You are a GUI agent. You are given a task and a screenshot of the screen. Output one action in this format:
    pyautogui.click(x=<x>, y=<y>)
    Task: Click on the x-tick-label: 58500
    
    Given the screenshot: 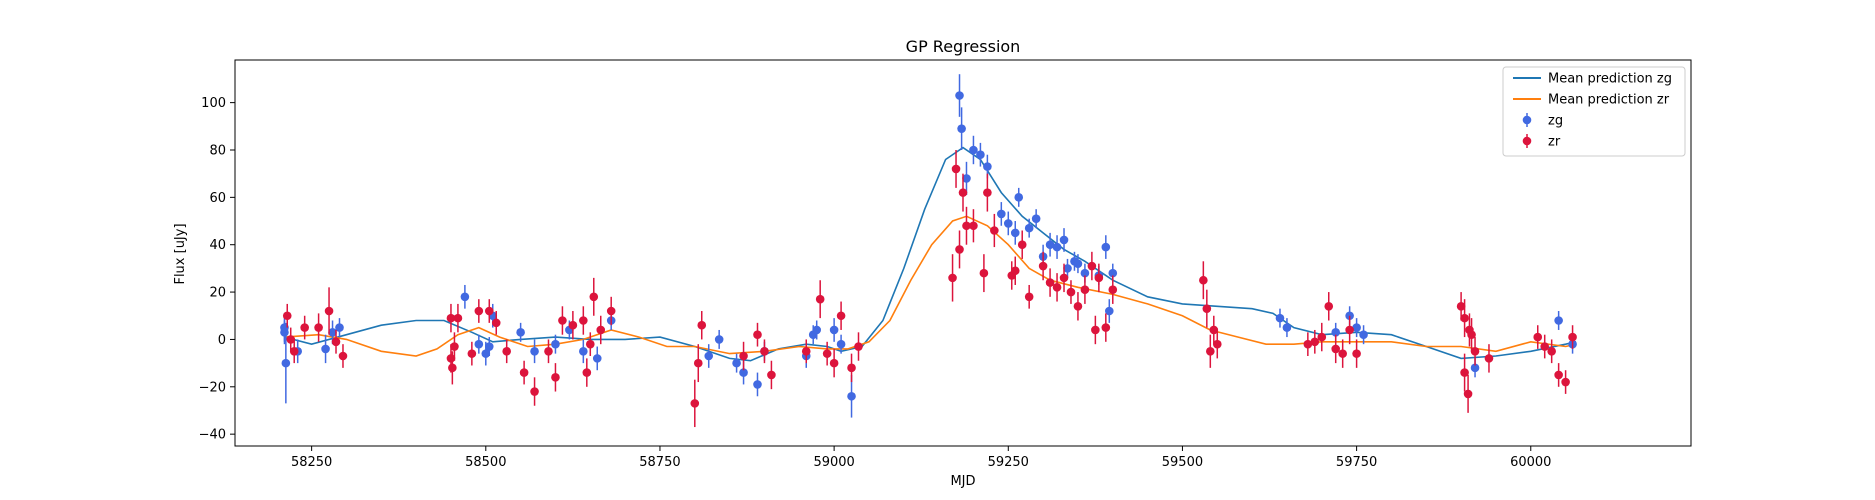 What is the action you would take?
    pyautogui.click(x=485, y=462)
    